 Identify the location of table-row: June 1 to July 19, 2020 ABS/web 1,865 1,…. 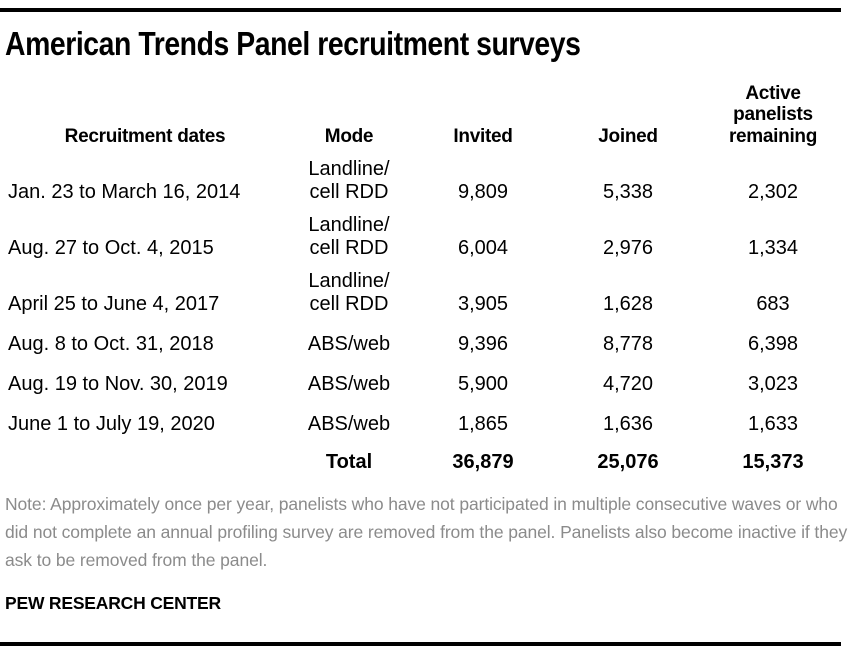
(424, 418).